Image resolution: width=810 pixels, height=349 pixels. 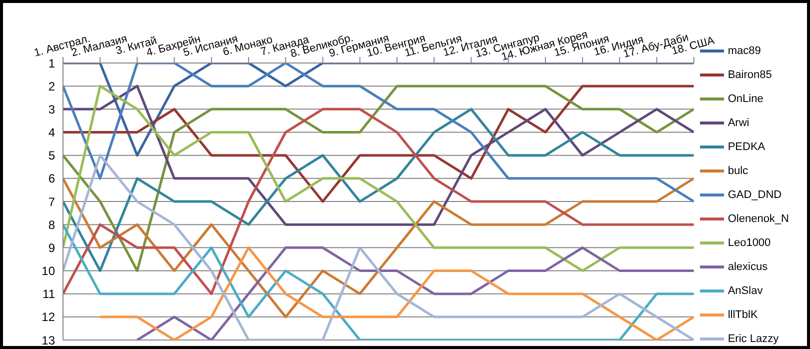 What do you see at coordinates (52, 155) in the screenshot?
I see `y-tick-label: 5` at bounding box center [52, 155].